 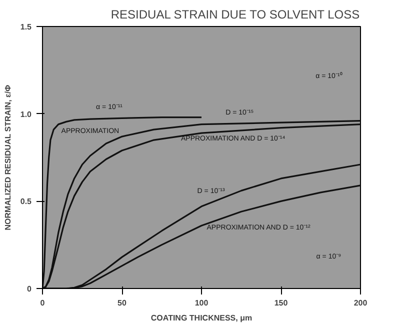 What do you see at coordinates (201, 318) in the screenshot?
I see `x-axis-title: COATING THICKNESS, μm` at bounding box center [201, 318].